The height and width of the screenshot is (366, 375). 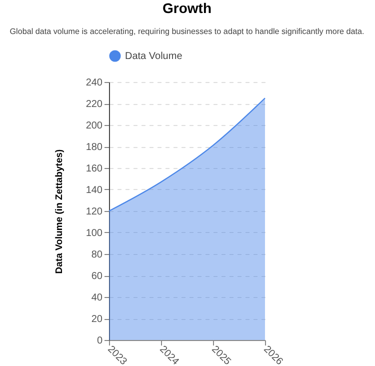 What do you see at coordinates (94, 147) in the screenshot?
I see `y-tick-label: 180` at bounding box center [94, 147].